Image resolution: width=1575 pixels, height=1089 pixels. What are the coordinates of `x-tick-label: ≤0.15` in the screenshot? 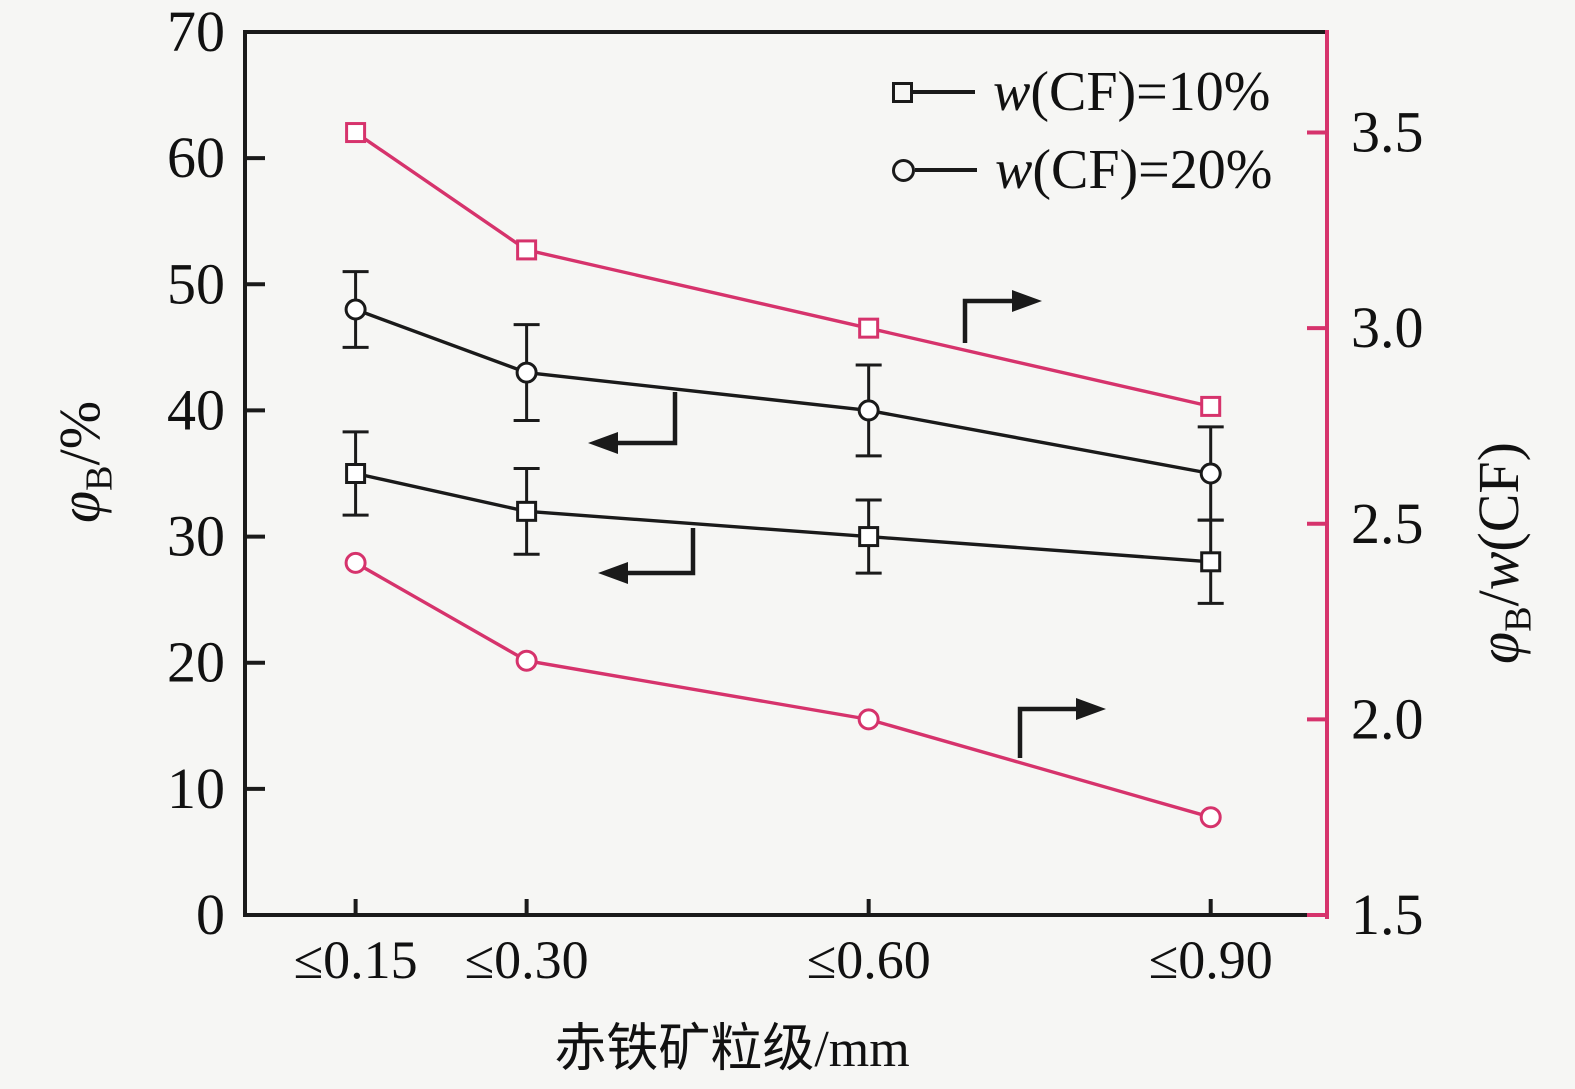 It's located at (356, 960).